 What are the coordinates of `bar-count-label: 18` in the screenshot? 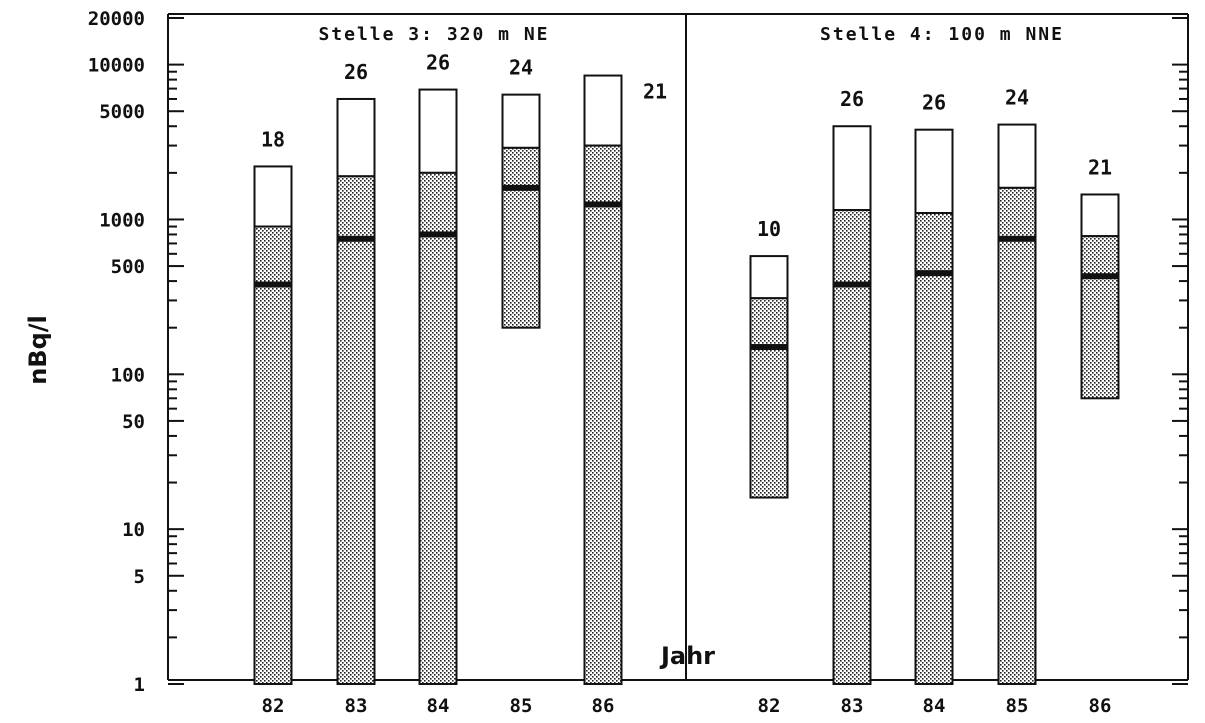 It's located at (273, 139).